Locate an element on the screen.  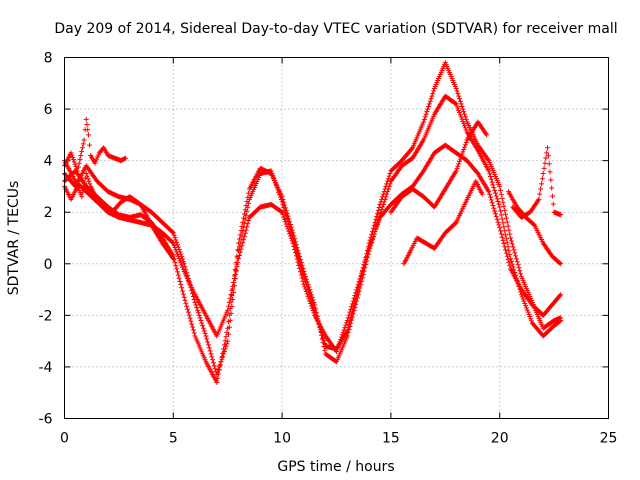
x-axis-label: GPS time / hours is located at coordinates (335, 467).